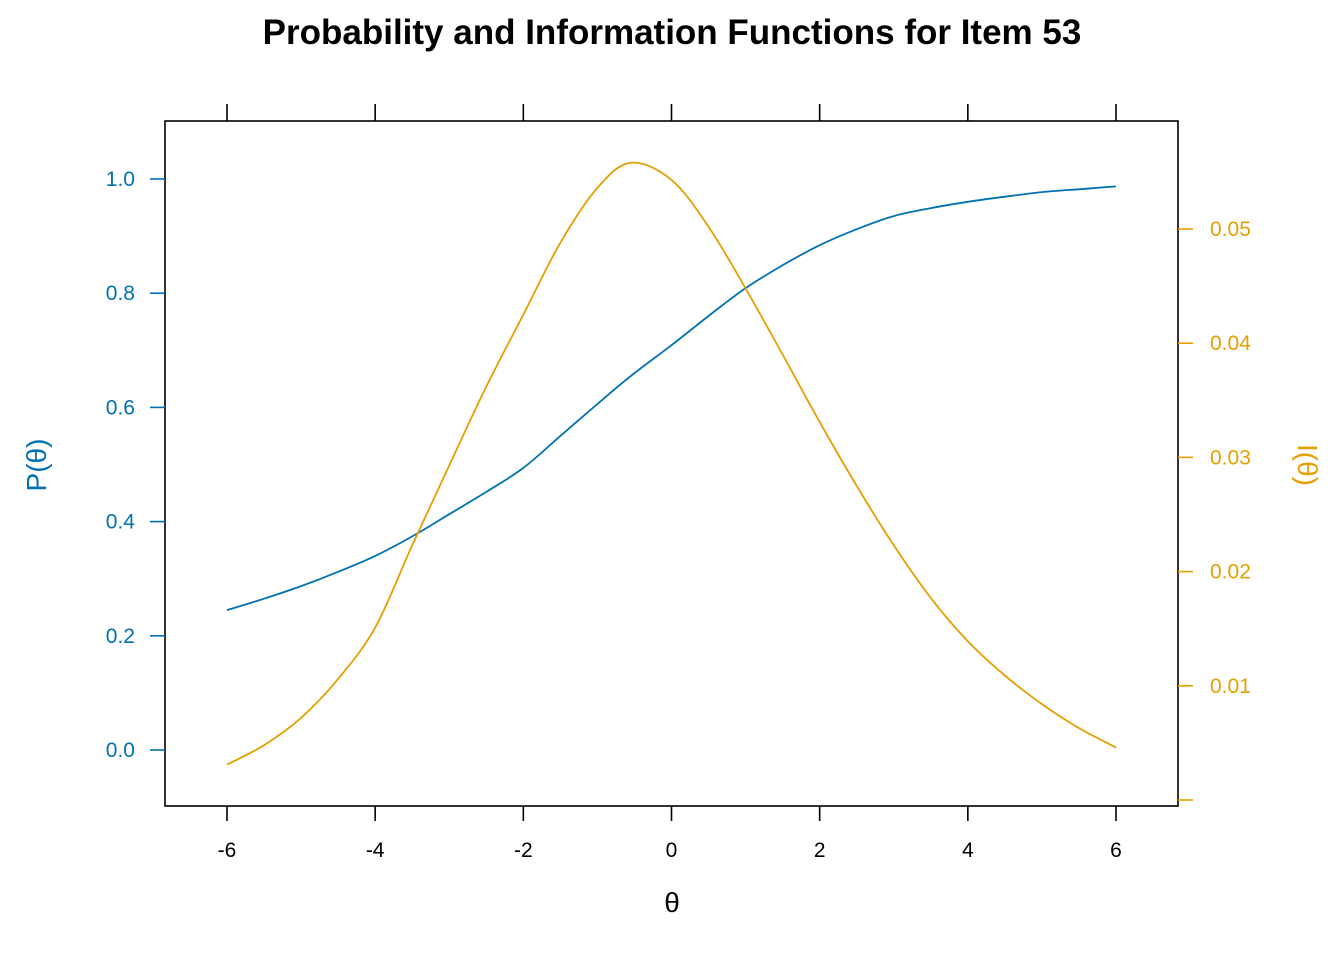  What do you see at coordinates (135, 465) in the screenshot?
I see `y-axis-left: 0.0 0.2 0.4 0.6 0.8 1.0` at bounding box center [135, 465].